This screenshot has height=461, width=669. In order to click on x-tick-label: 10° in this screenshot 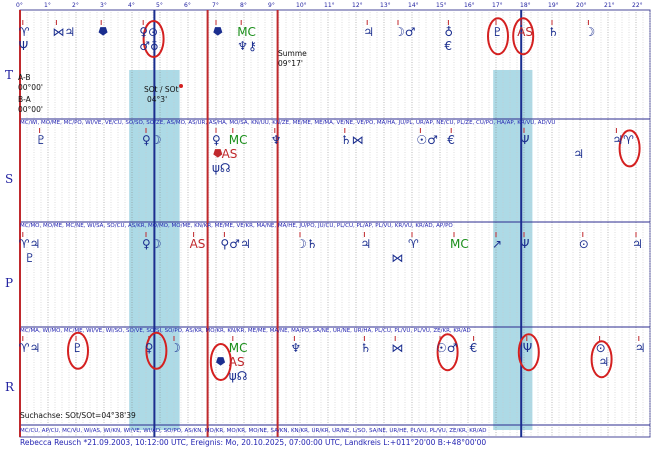, I will do `click(301, 5)`.